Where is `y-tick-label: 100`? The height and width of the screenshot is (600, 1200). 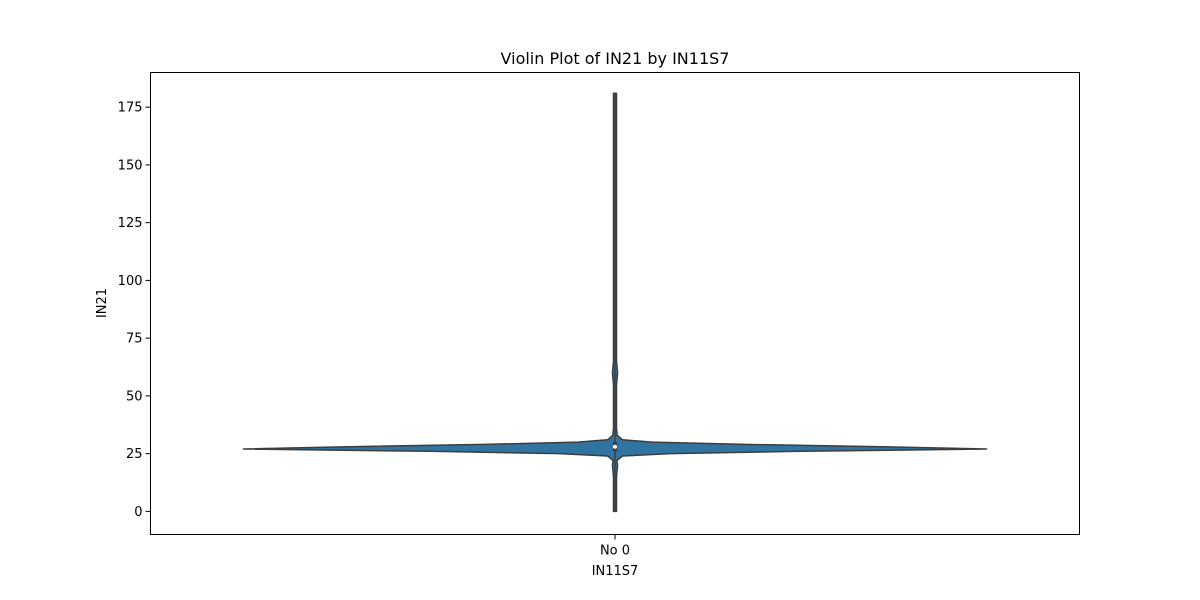 y-tick-label: 100 is located at coordinates (130, 281).